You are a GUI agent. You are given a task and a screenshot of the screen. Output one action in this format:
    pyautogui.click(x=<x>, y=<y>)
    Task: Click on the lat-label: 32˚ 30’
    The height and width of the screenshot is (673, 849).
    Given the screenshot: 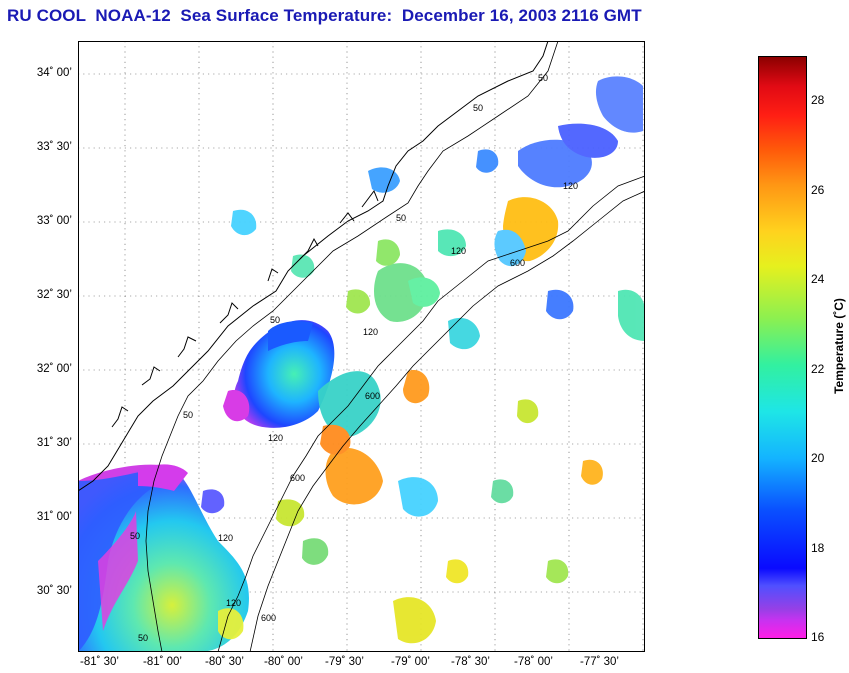 What is the action you would take?
    pyautogui.click(x=54, y=295)
    